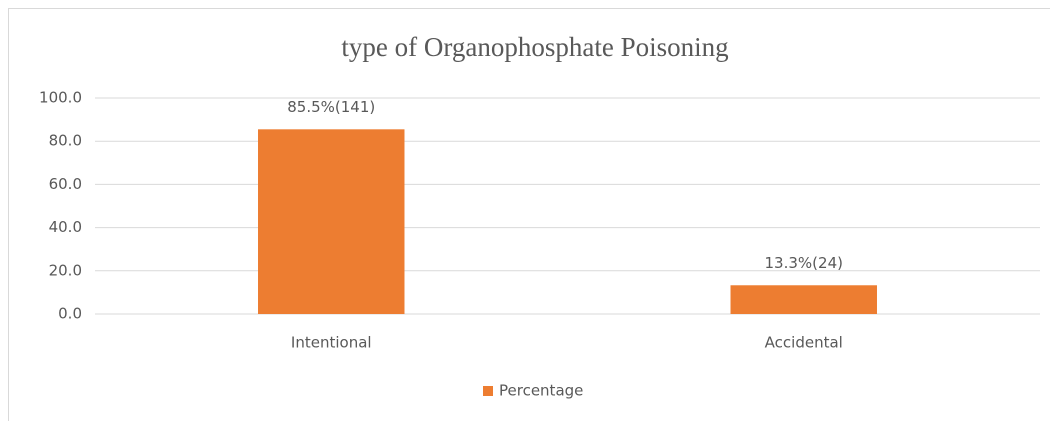 This screenshot has height=421, width=1050. I want to click on y-tick-label: 80.0, so click(65, 141).